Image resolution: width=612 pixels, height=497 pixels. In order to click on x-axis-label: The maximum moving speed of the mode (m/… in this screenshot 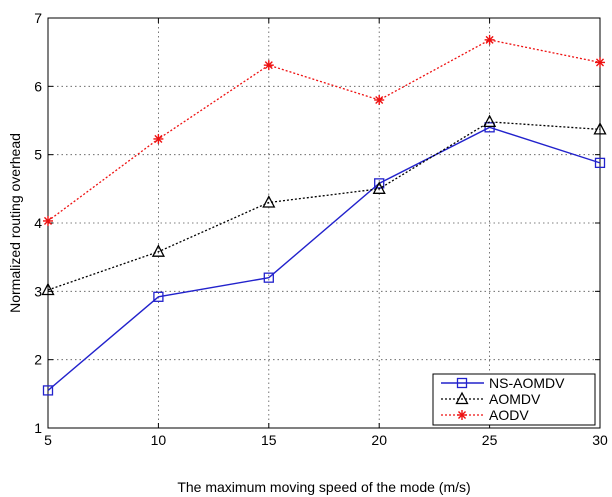, I will do `click(323, 487)`.